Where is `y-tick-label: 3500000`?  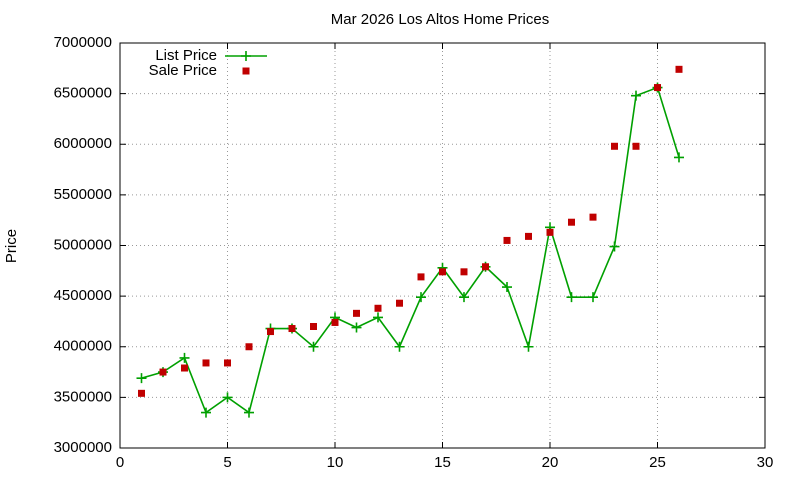 y-tick-label: 3500000 is located at coordinates (83, 396).